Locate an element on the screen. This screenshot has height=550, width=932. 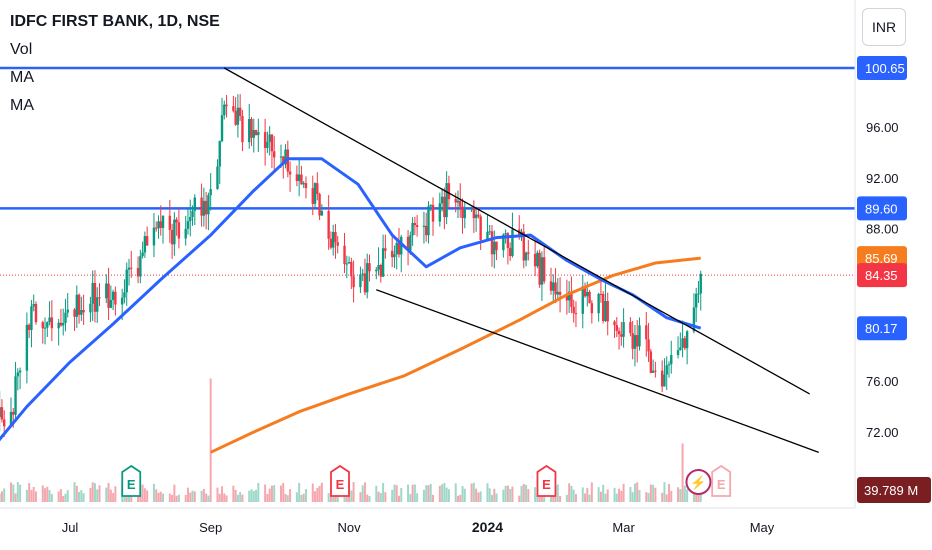
volume-indicator-label: Vol is located at coordinates (21, 49).